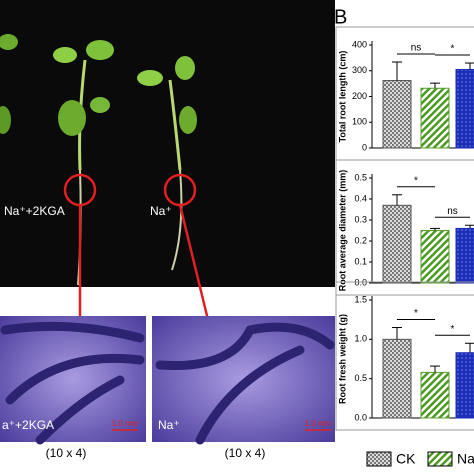 The image size is (474, 474). What do you see at coordinates (360, 339) in the screenshot?
I see `y-tick-label: 1.0` at bounding box center [360, 339].